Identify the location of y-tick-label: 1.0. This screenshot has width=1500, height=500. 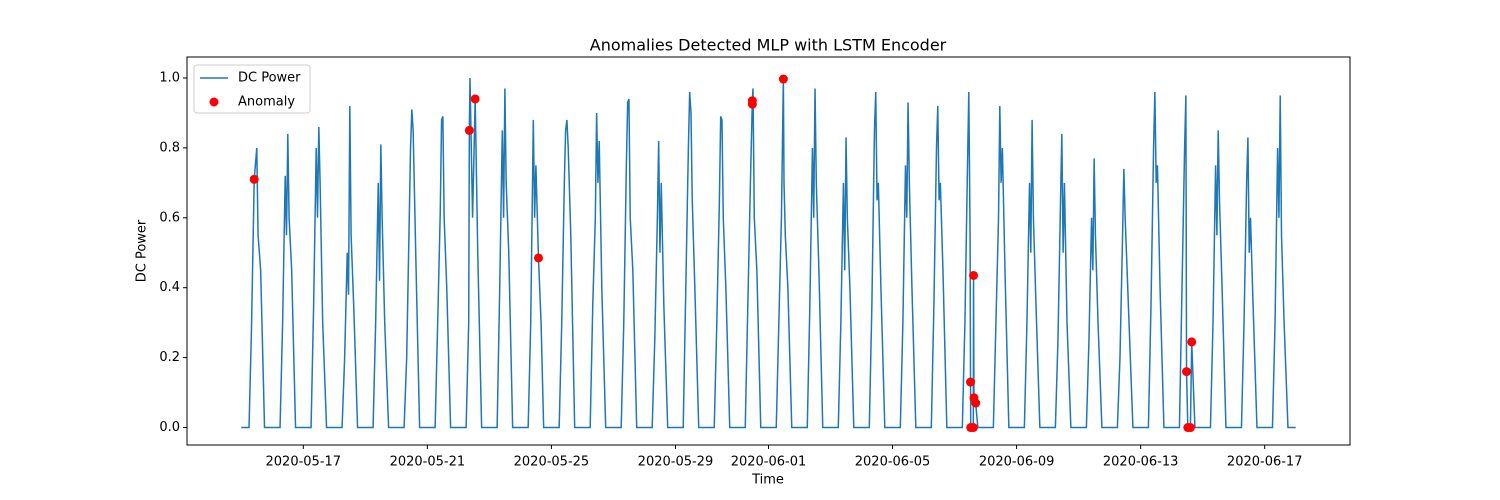
(169, 77).